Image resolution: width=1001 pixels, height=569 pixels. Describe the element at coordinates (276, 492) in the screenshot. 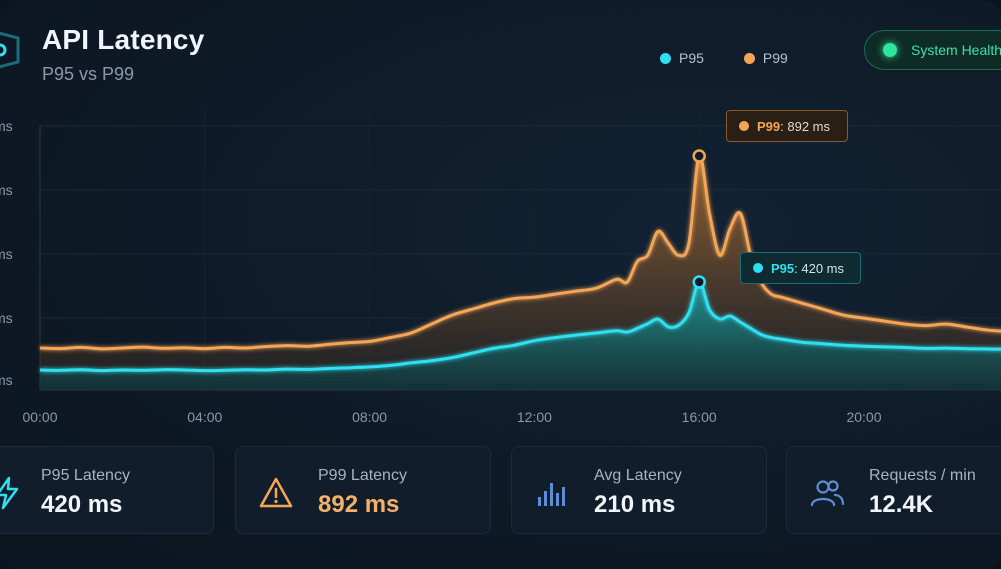

I see `warning-triangle-icon` at that location.